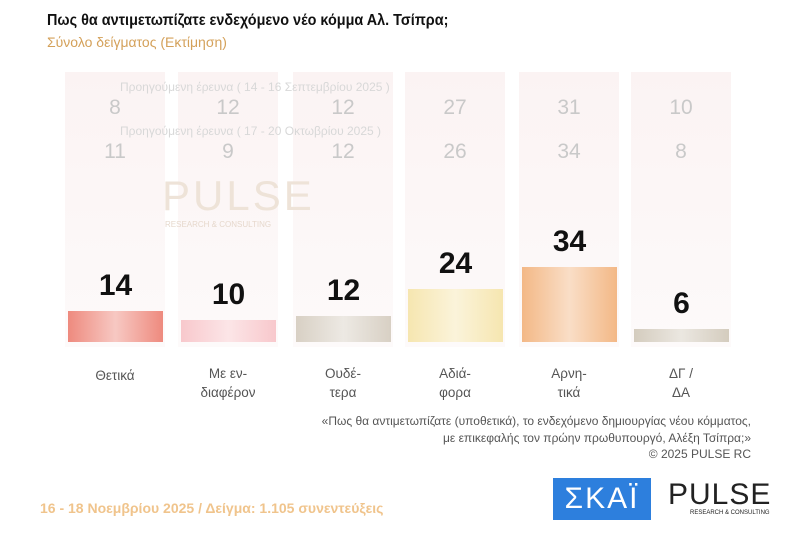 This screenshot has width=799, height=538. Describe the element at coordinates (569, 383) in the screenshot. I see `category-label: Αρνη-τικά` at that location.